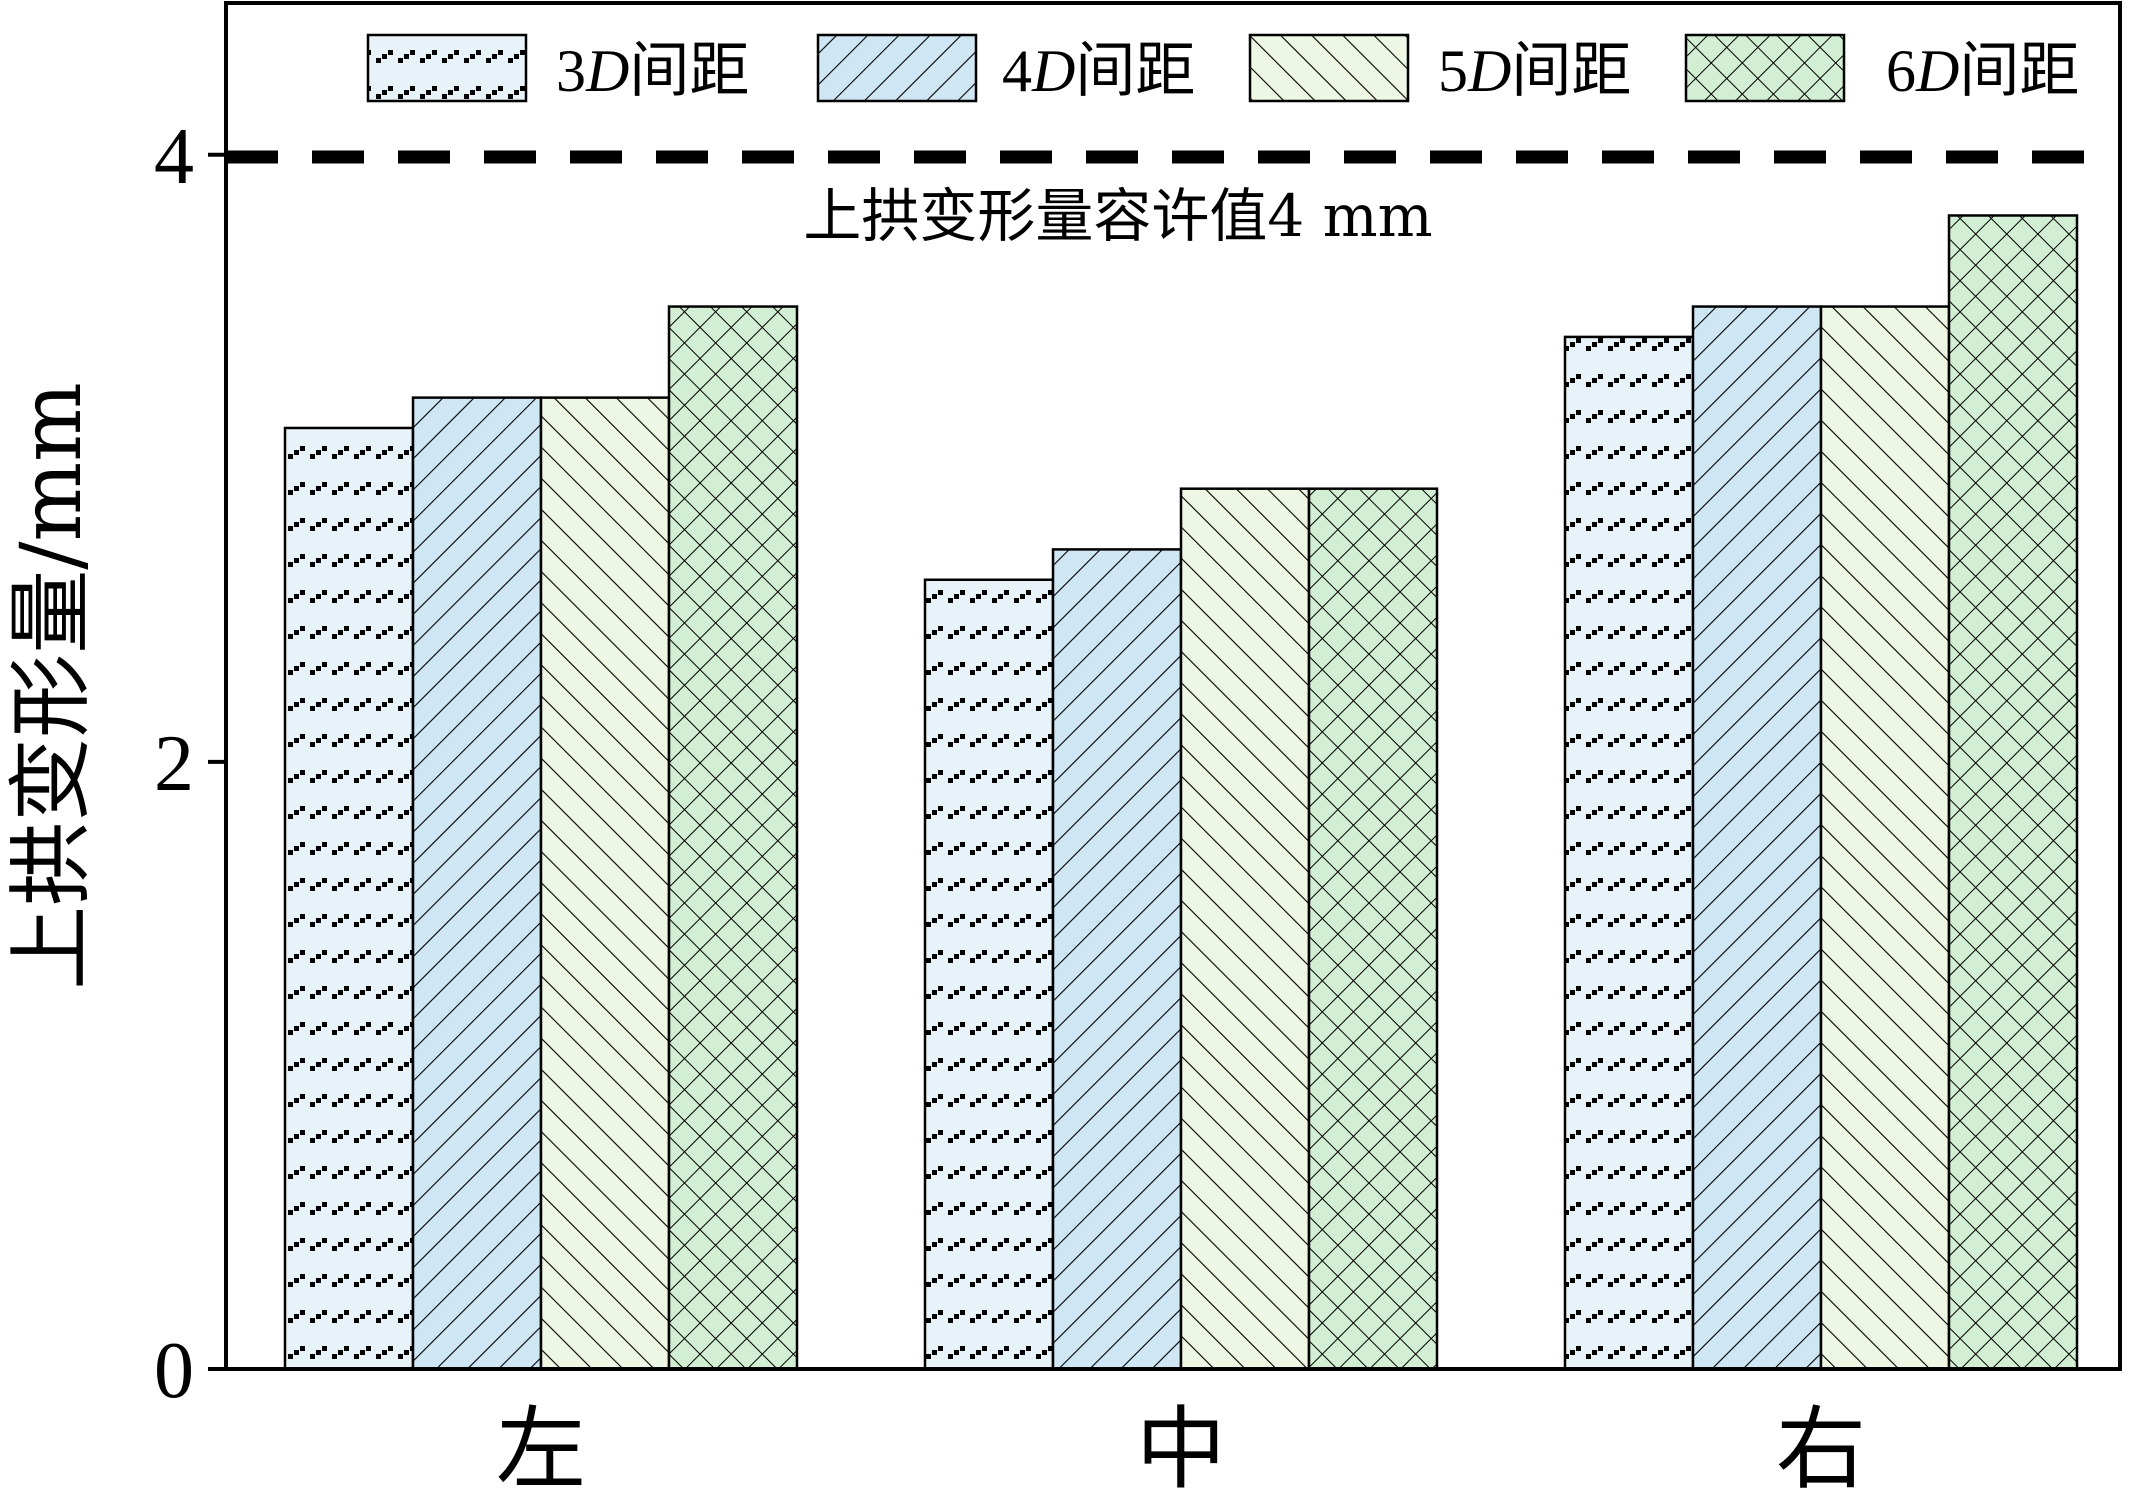 The image size is (2142, 1493). Describe the element at coordinates (174, 1371) in the screenshot. I see `y-tick-label-0: 0` at that location.